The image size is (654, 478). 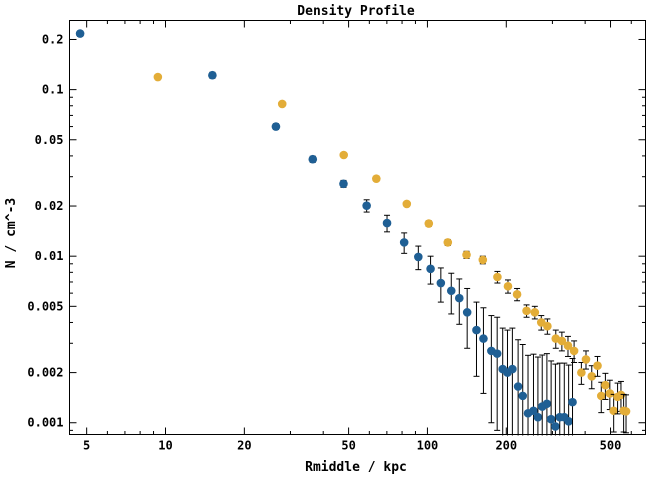 I want to click on x-tick-label: 5, so click(x=86, y=446).